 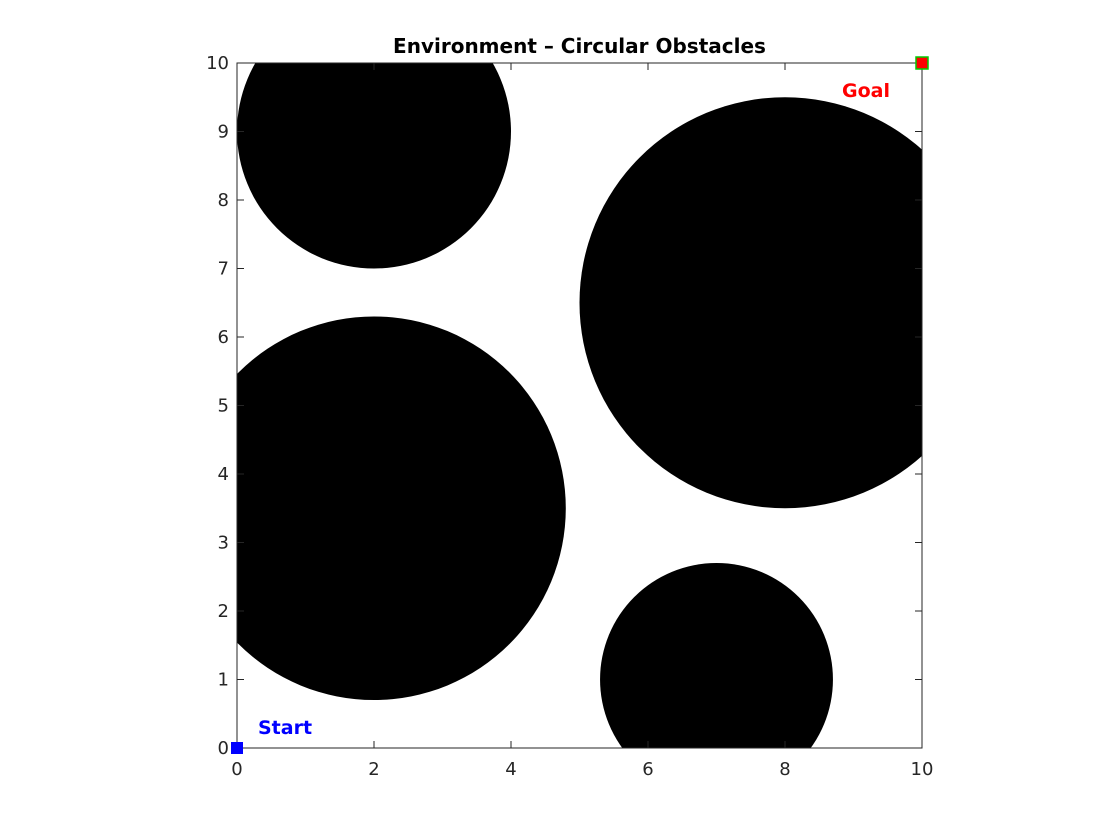 I want to click on goal-label: Goal, so click(x=866, y=91).